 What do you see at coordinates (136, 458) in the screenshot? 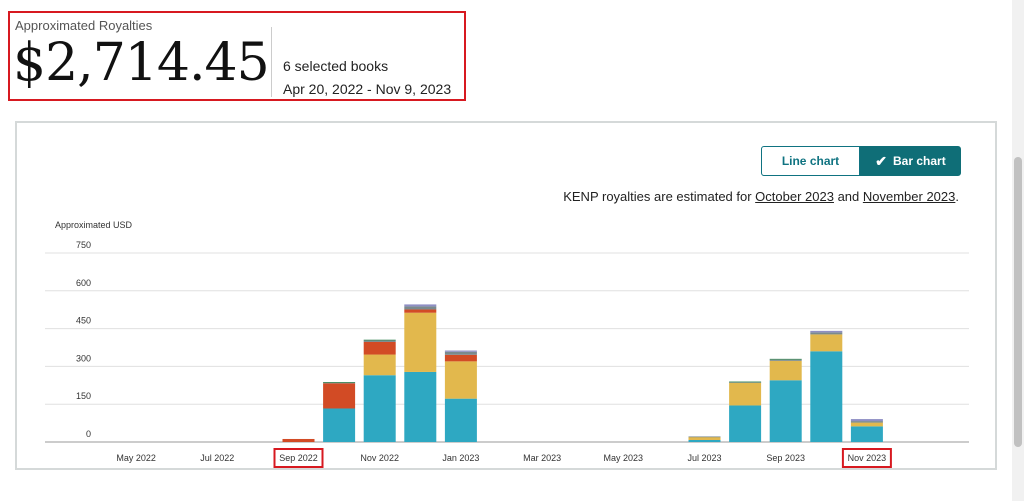
I see `x-tick-label: May 2022` at bounding box center [136, 458].